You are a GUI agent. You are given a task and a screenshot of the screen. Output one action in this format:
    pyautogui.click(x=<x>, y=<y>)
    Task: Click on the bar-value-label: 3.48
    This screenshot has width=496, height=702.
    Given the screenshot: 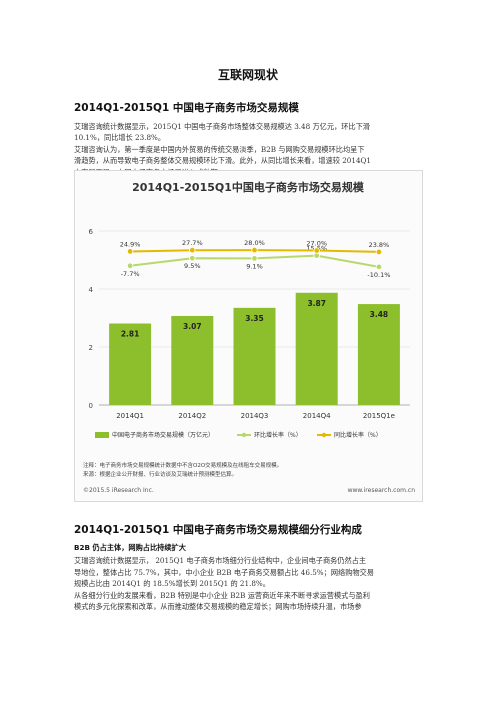 What is the action you would take?
    pyautogui.click(x=379, y=314)
    